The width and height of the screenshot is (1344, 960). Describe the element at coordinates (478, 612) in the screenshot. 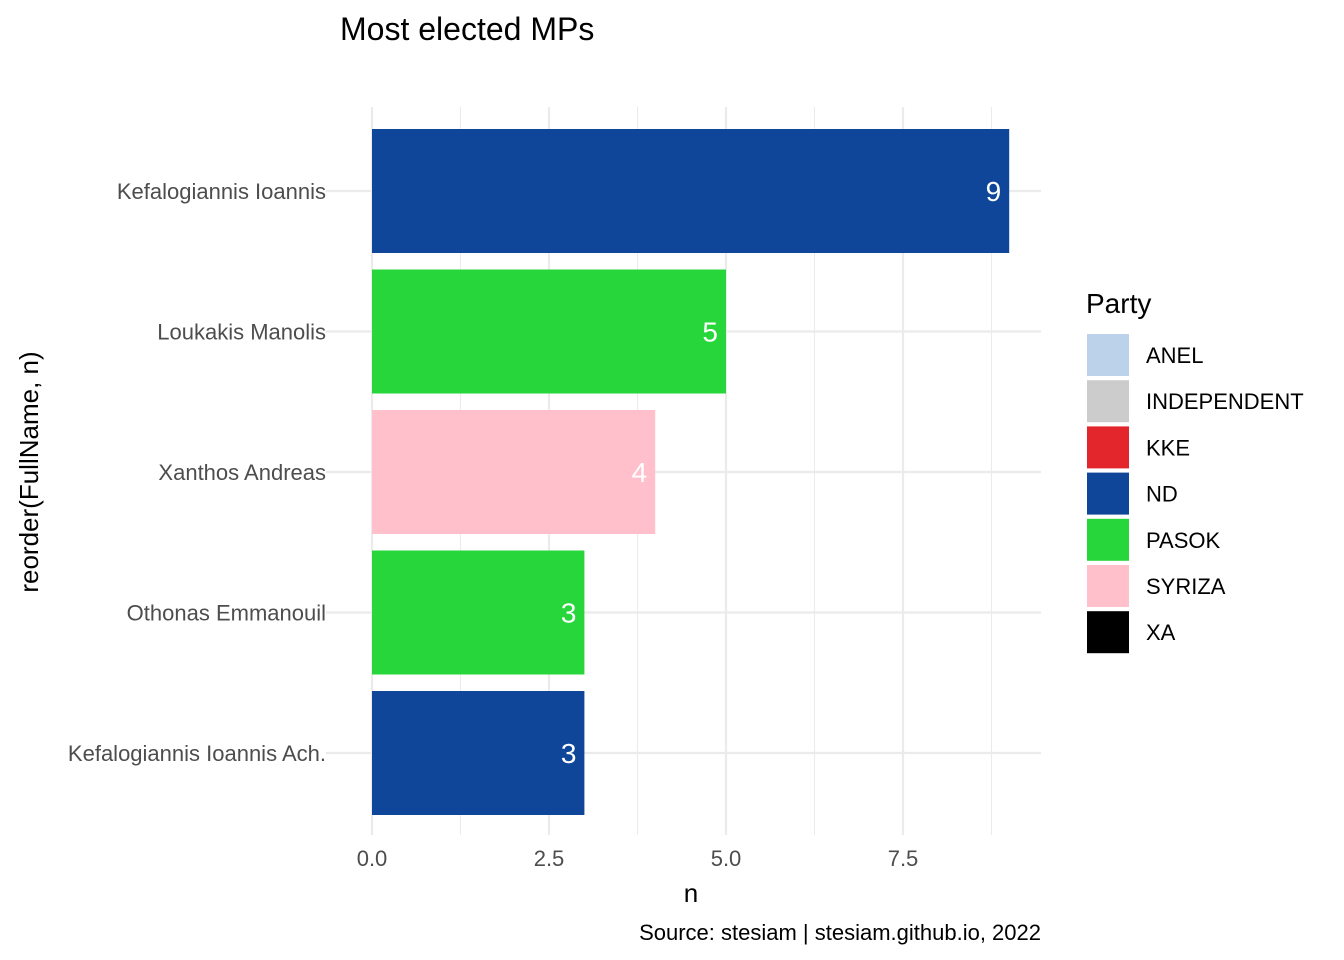

I see `bar-othonas-emmanouil` at that location.